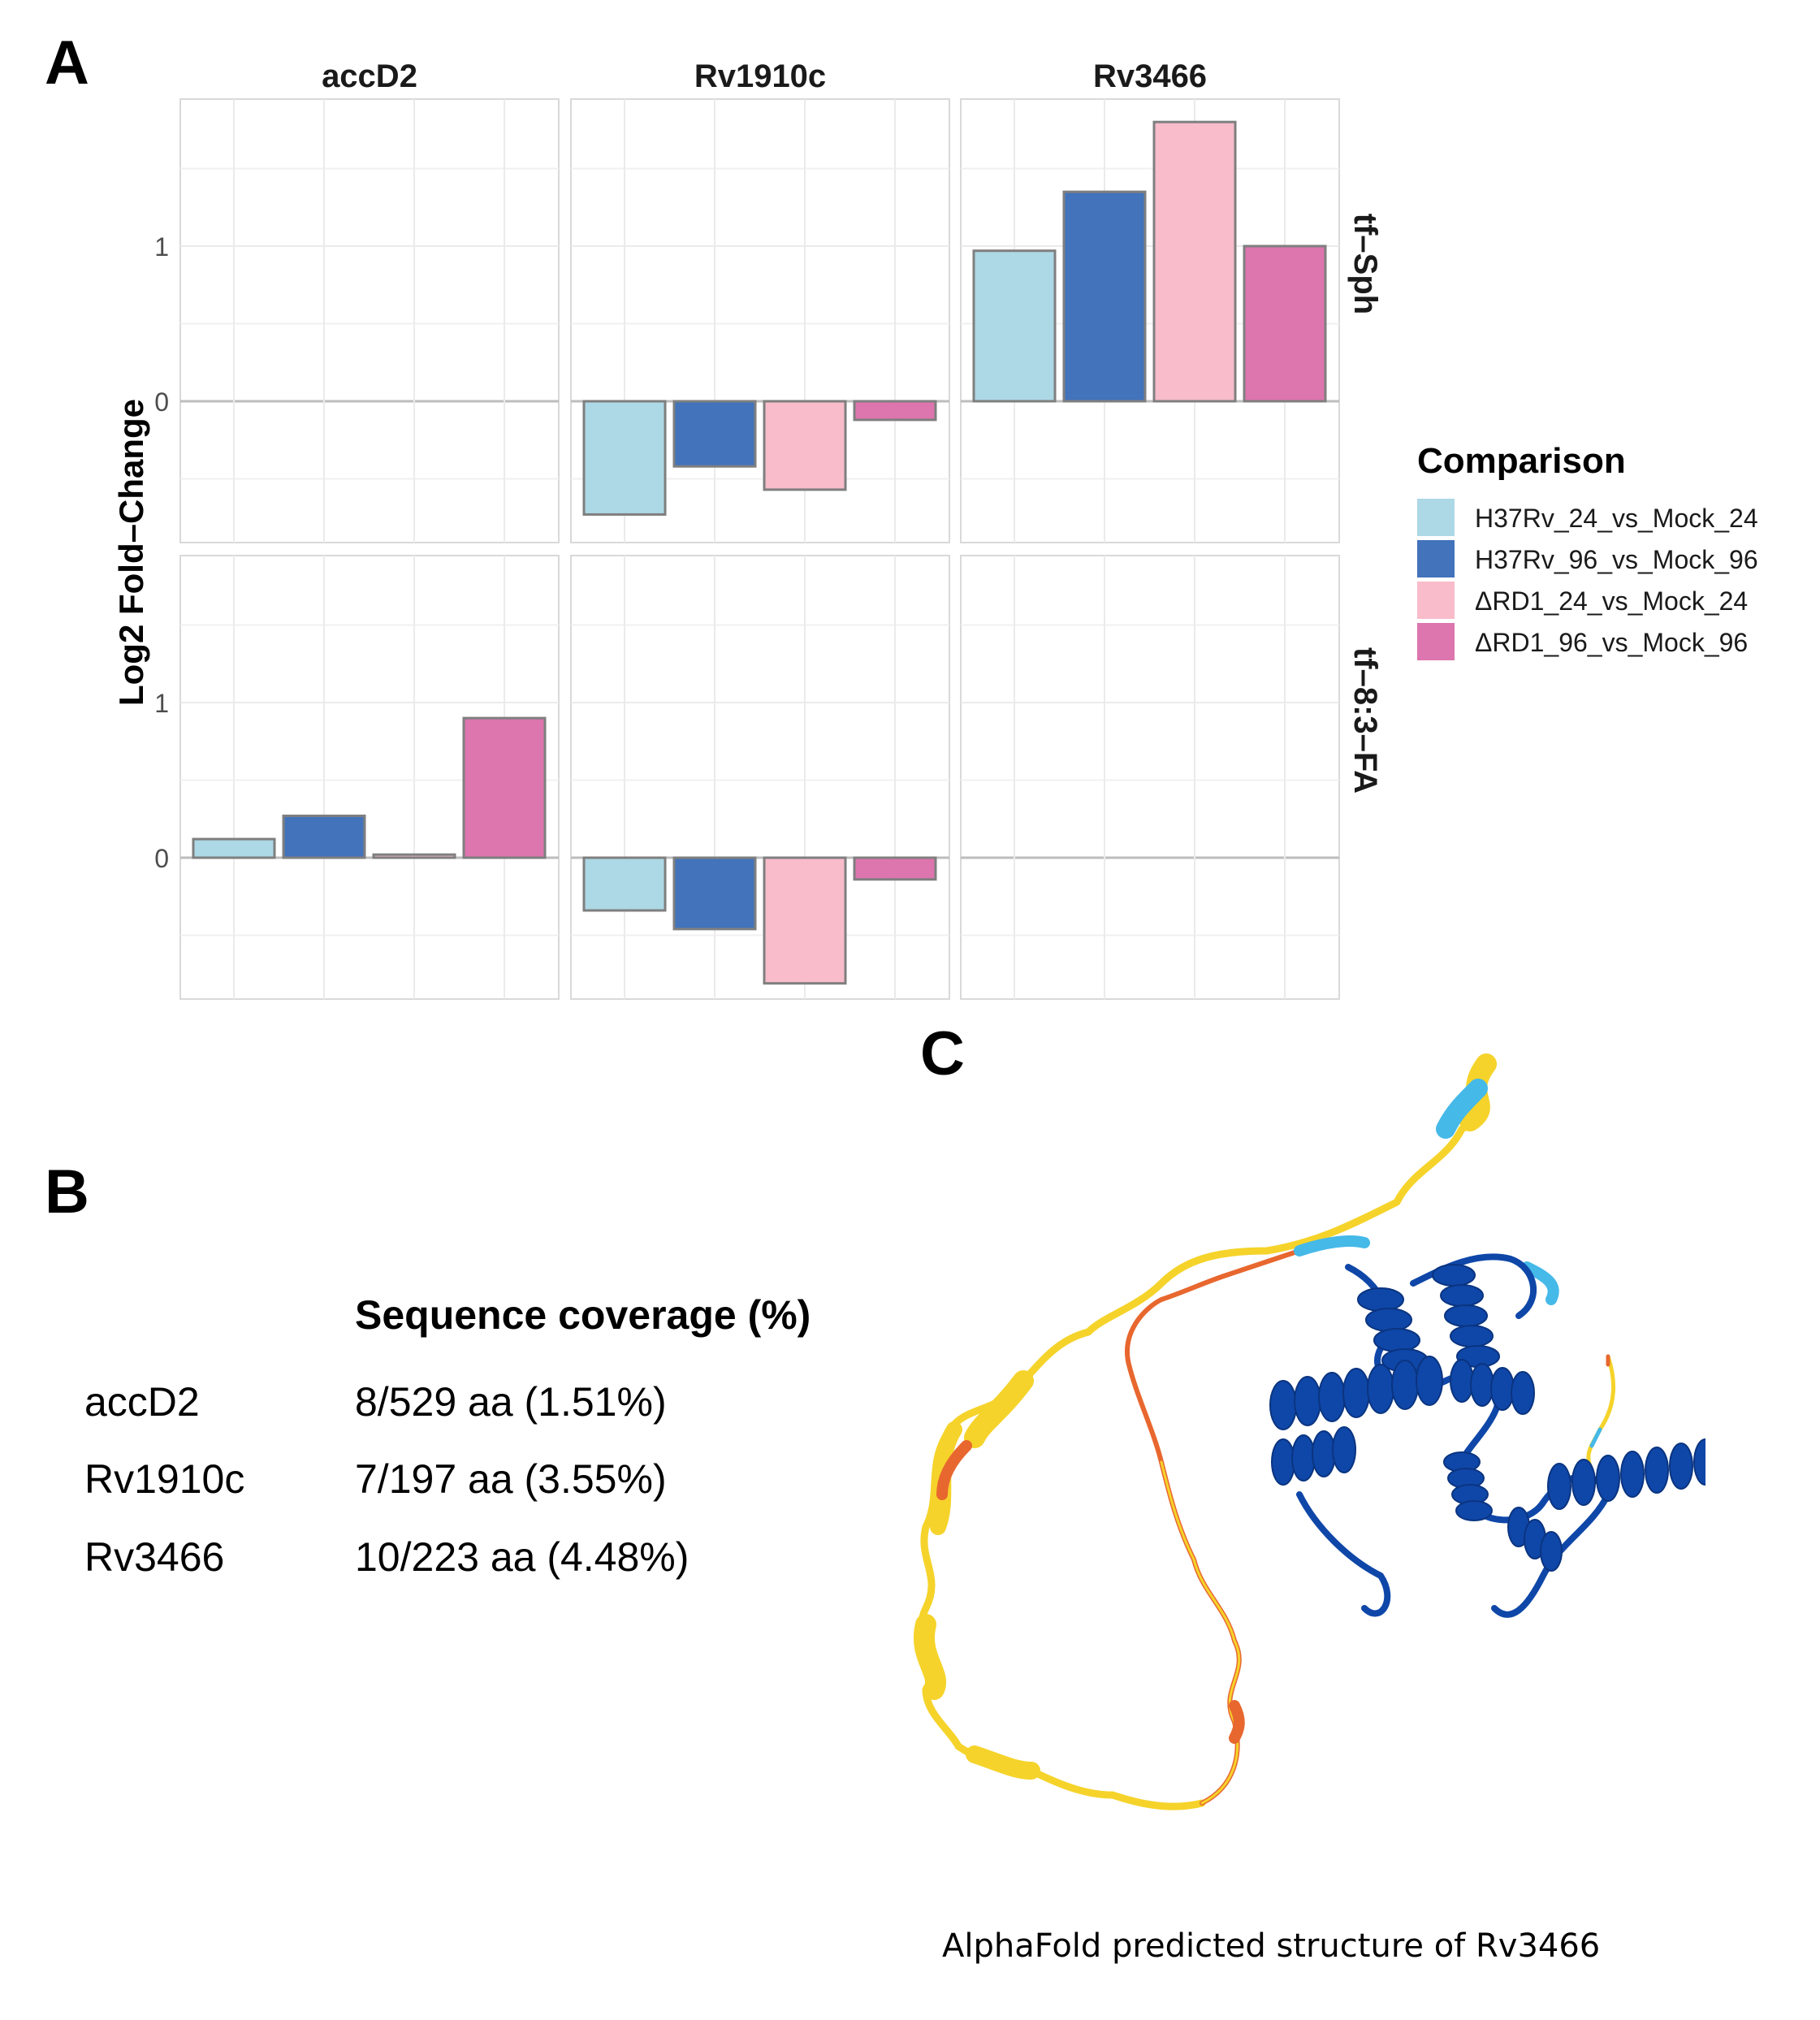  I want to click on coverage-gene: accD2, so click(142, 1402).